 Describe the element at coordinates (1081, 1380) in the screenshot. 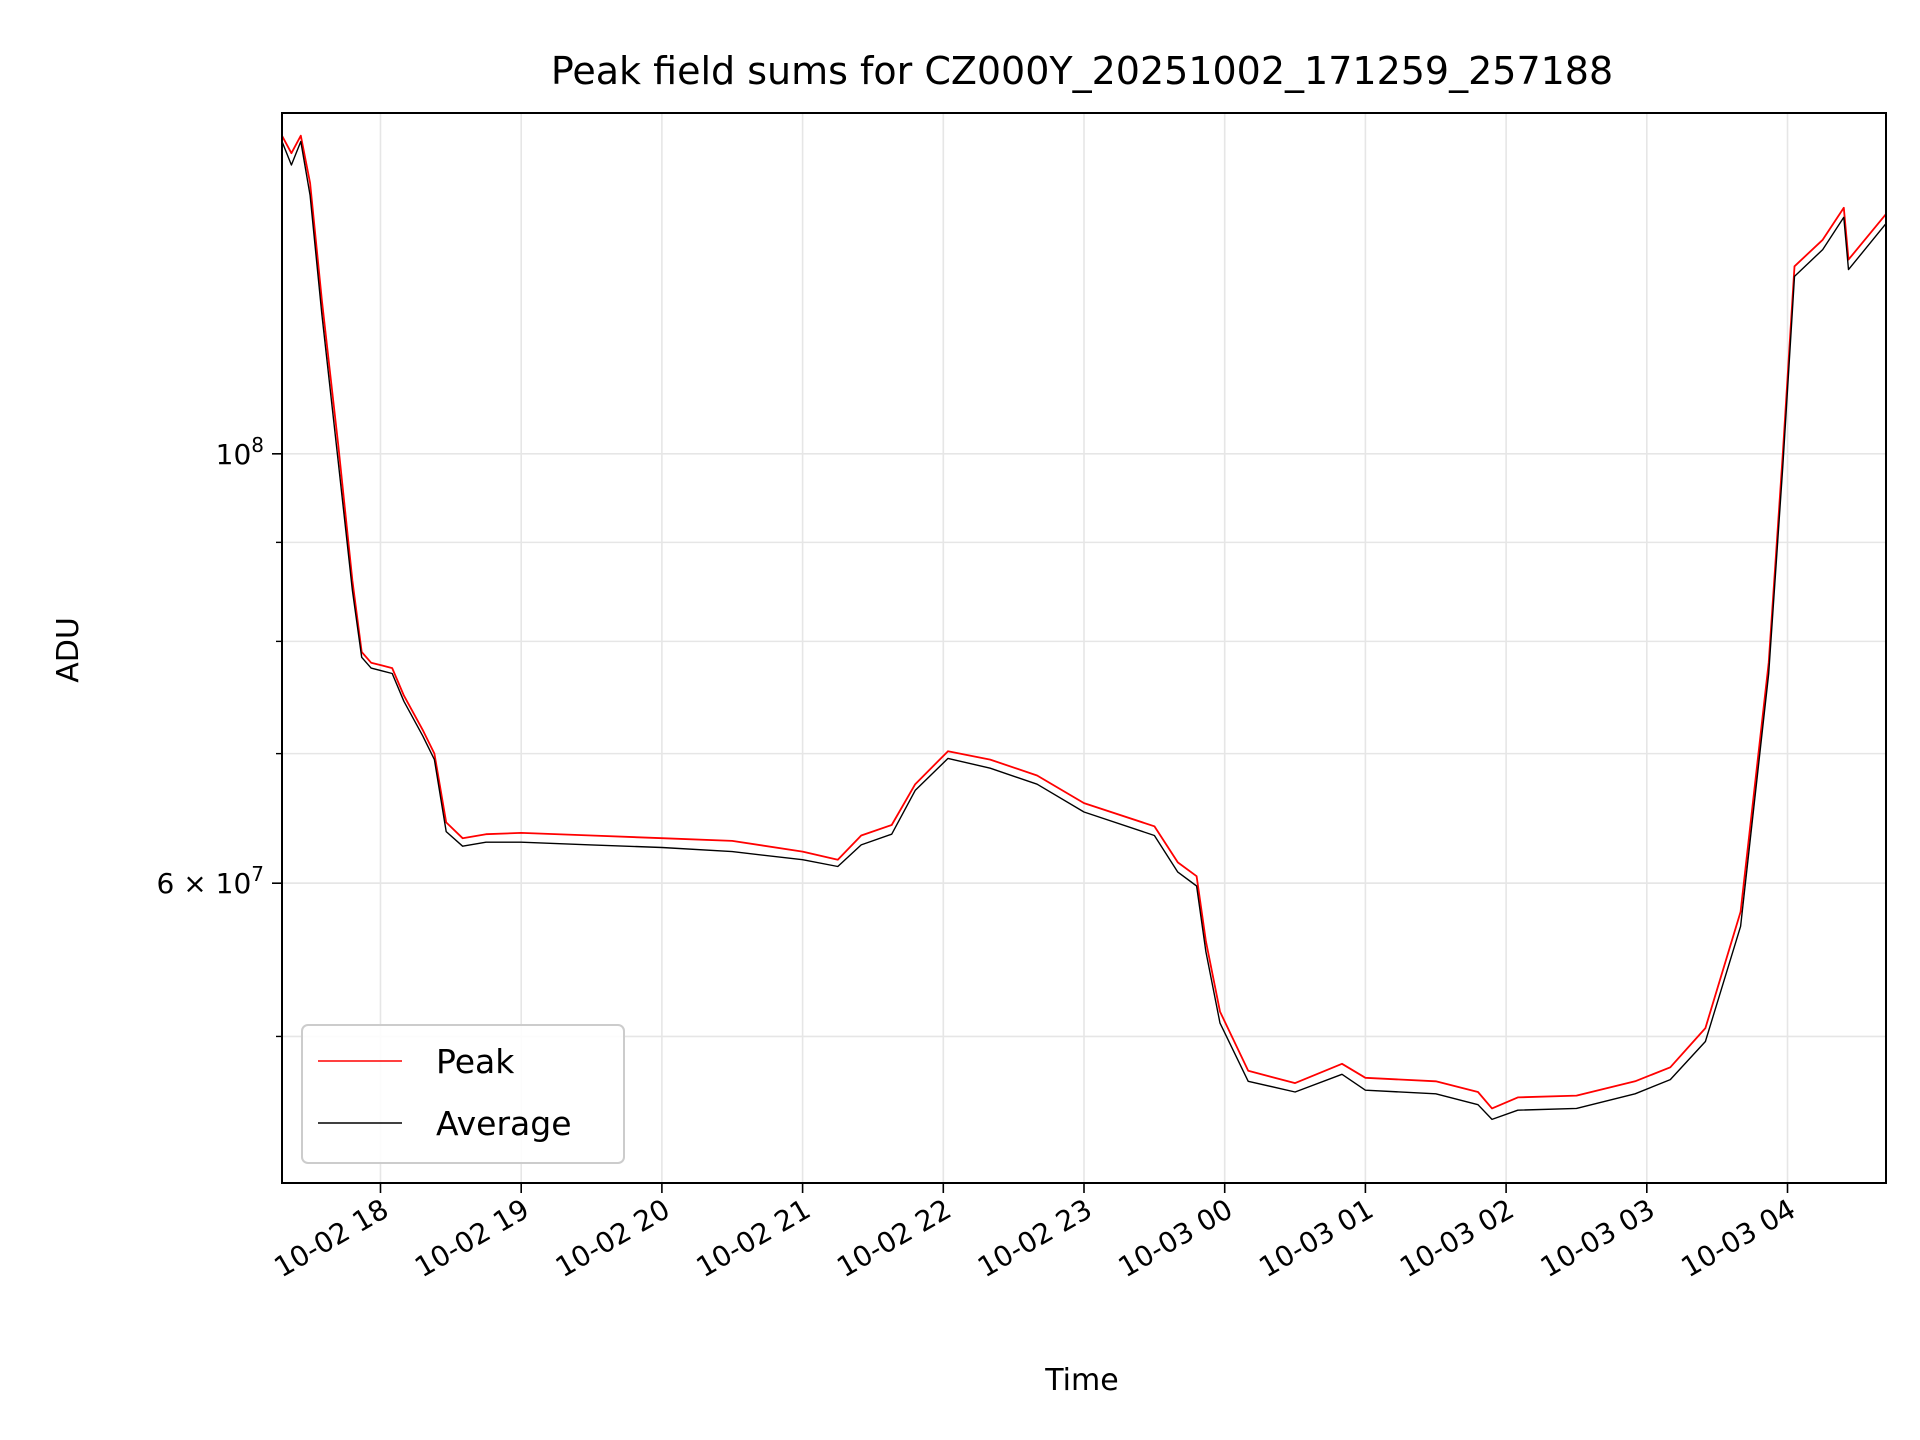

I see `x-axis-label: Time` at that location.